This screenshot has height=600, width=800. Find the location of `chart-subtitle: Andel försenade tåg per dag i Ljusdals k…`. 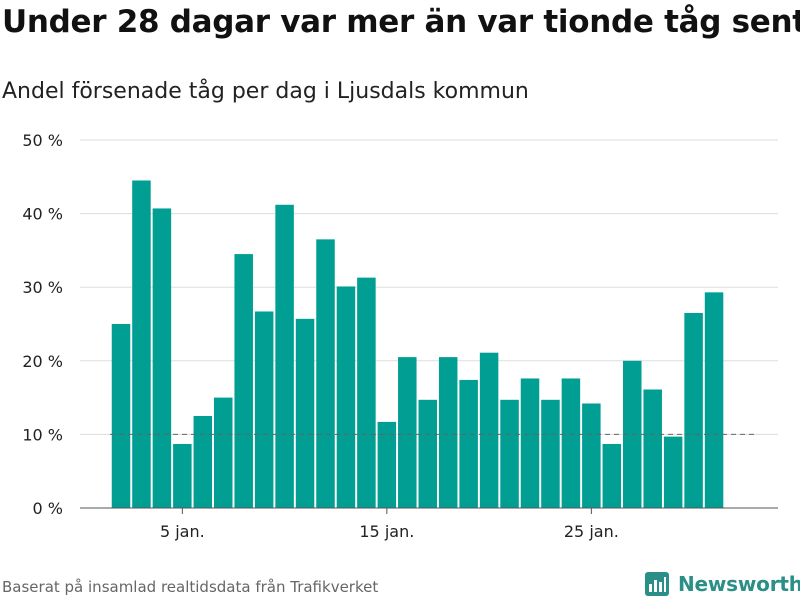

chart-subtitle: Andel försenade tåg per dag i Ljusdals k… is located at coordinates (265, 91).